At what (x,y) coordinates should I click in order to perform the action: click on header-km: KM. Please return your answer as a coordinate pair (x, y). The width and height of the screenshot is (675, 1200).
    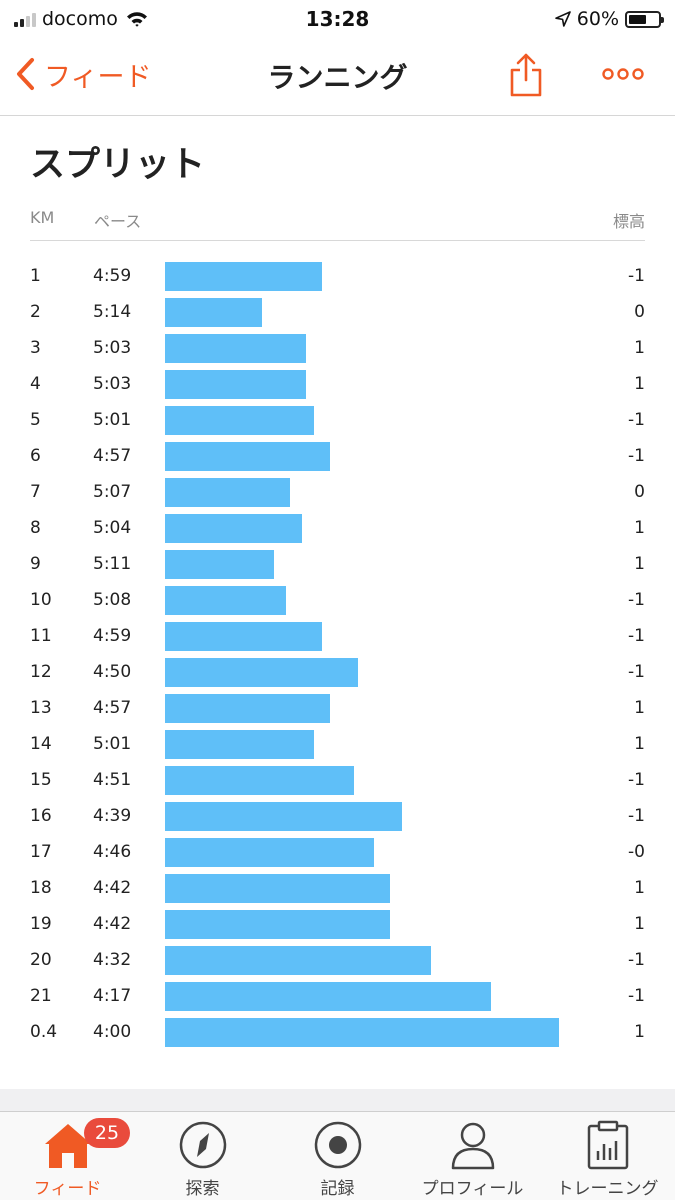
    Looking at the image, I should click on (42, 217).